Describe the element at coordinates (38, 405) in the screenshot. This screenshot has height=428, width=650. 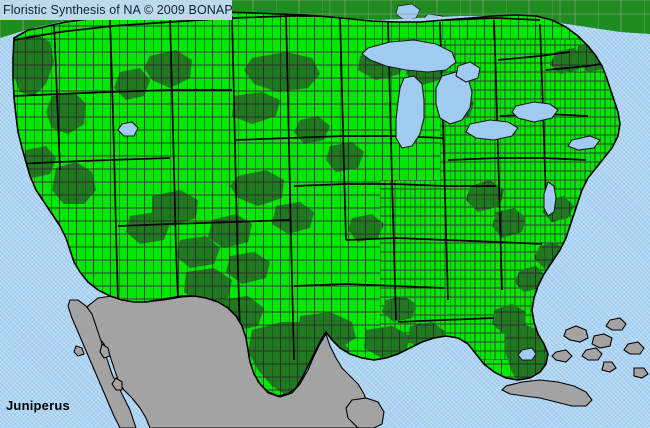
I see `genus-name-label: Juniperus` at that location.